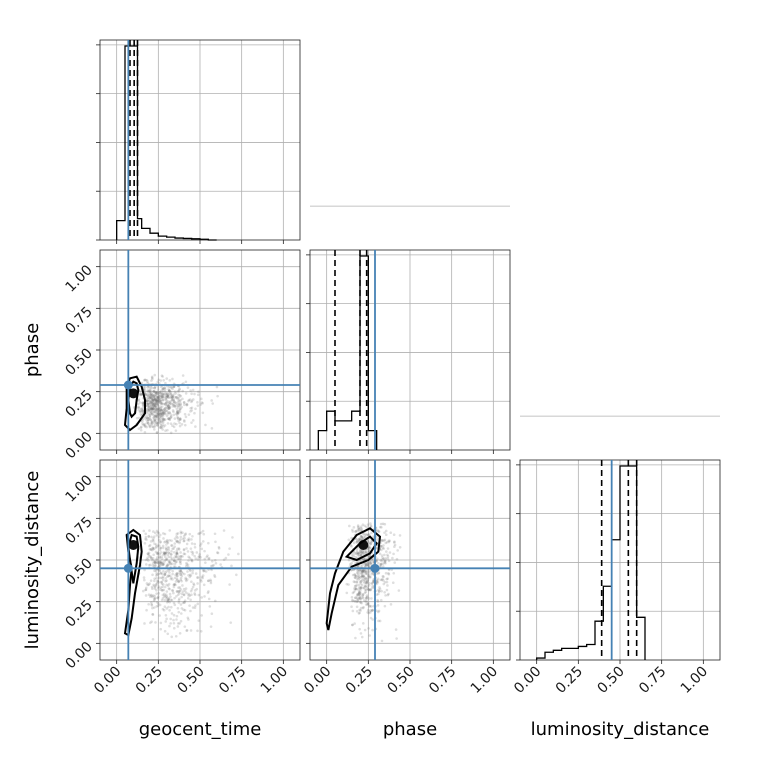 This screenshot has height=760, width=760. What do you see at coordinates (190, 680) in the screenshot?
I see `tick-label-x: 0.50` at bounding box center [190, 680].